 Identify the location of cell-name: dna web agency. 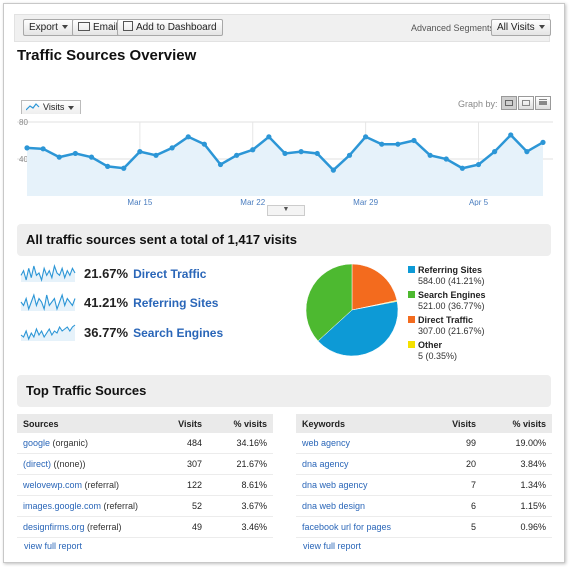
(360, 485).